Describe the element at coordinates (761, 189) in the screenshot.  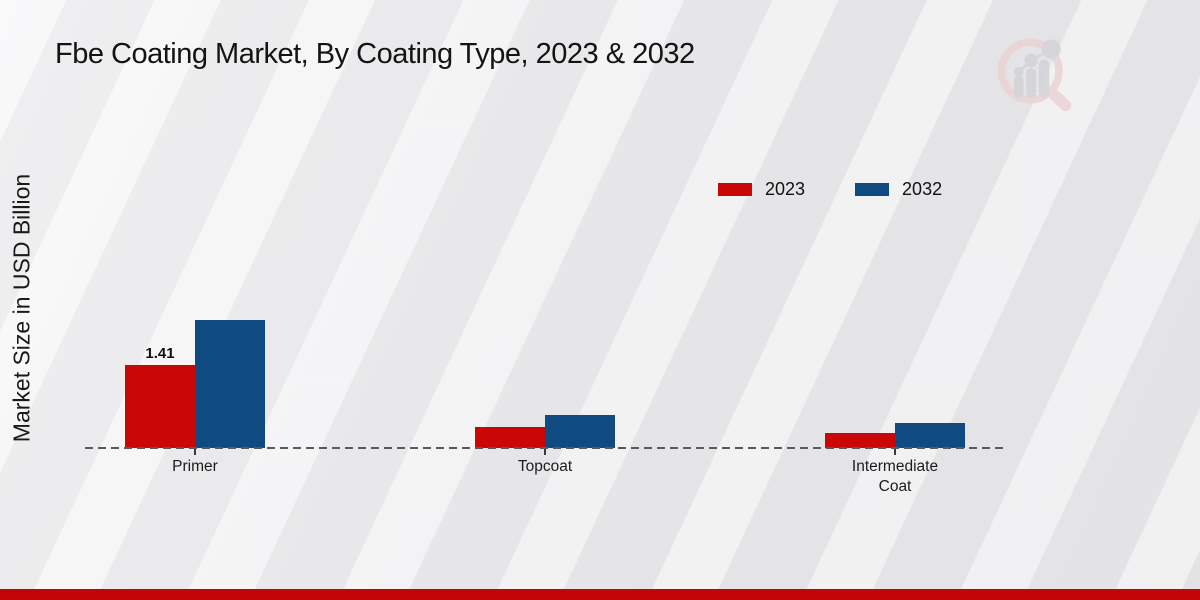
I see `legend-item-2023: 2023` at that location.